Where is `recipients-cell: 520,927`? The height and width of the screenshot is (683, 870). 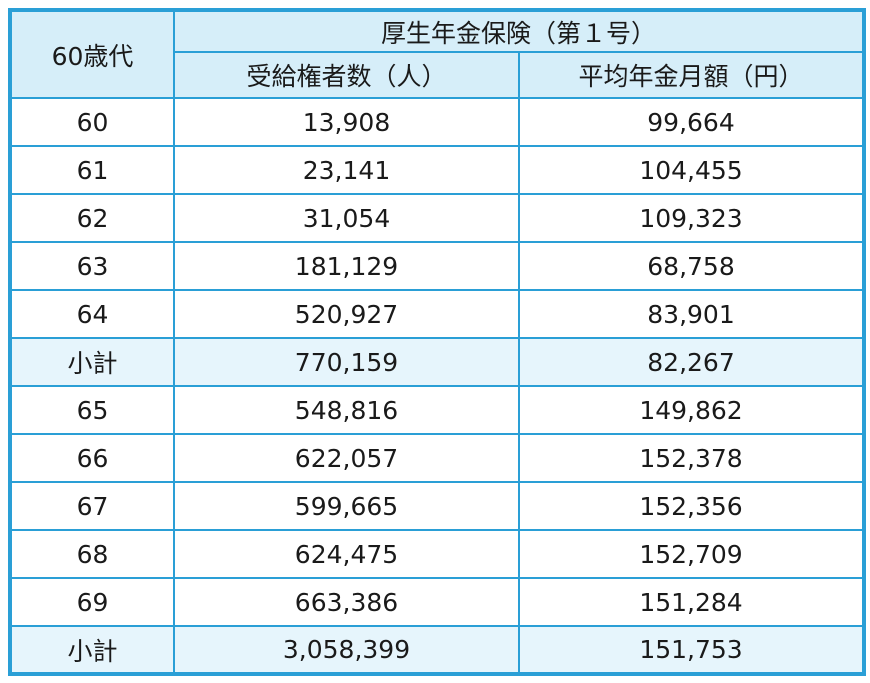 recipients-cell: 520,927 is located at coordinates (346, 314).